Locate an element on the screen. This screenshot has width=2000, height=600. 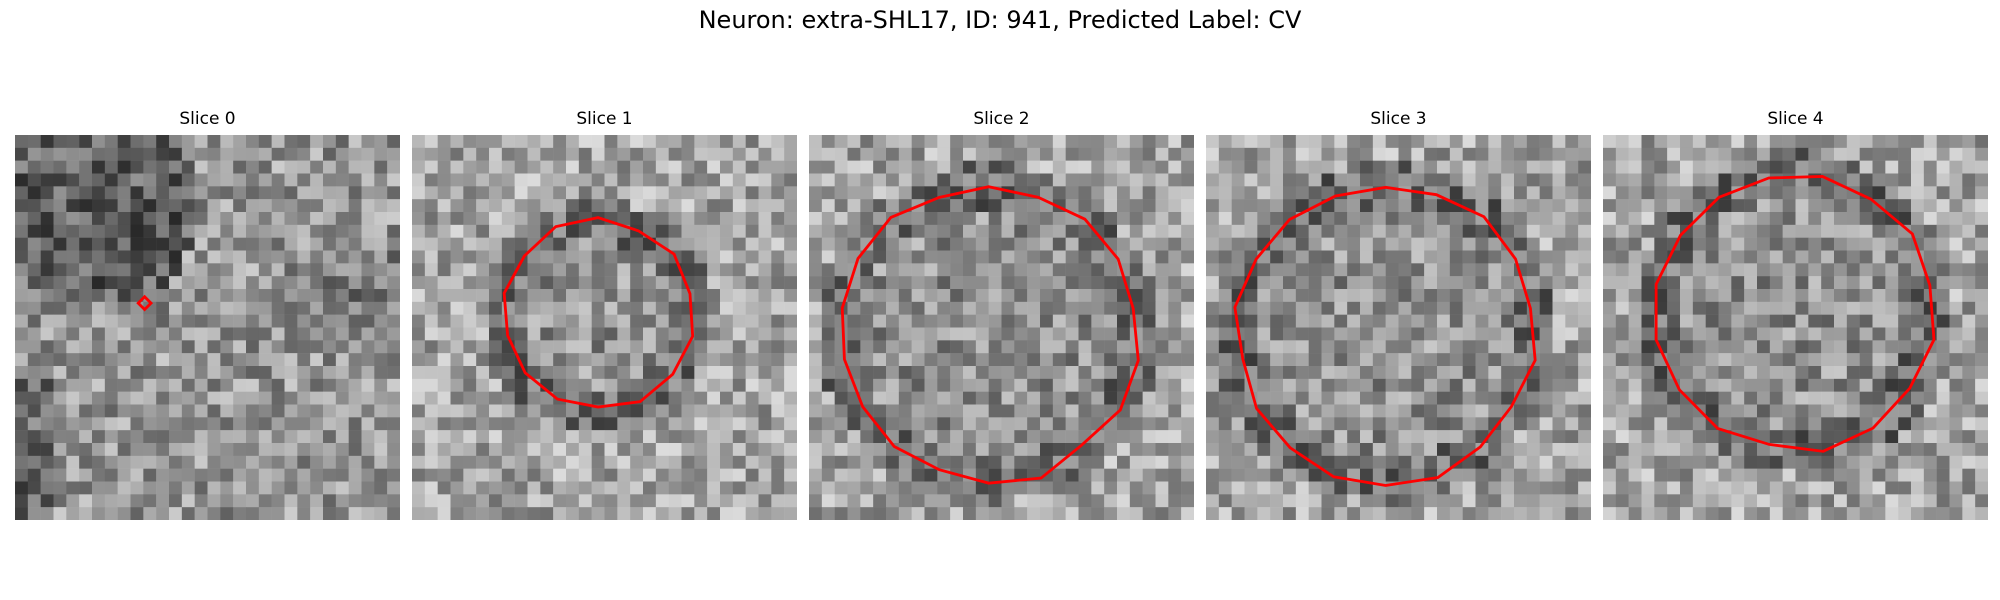
slice-title-2: Slice 2 is located at coordinates (1001, 119).